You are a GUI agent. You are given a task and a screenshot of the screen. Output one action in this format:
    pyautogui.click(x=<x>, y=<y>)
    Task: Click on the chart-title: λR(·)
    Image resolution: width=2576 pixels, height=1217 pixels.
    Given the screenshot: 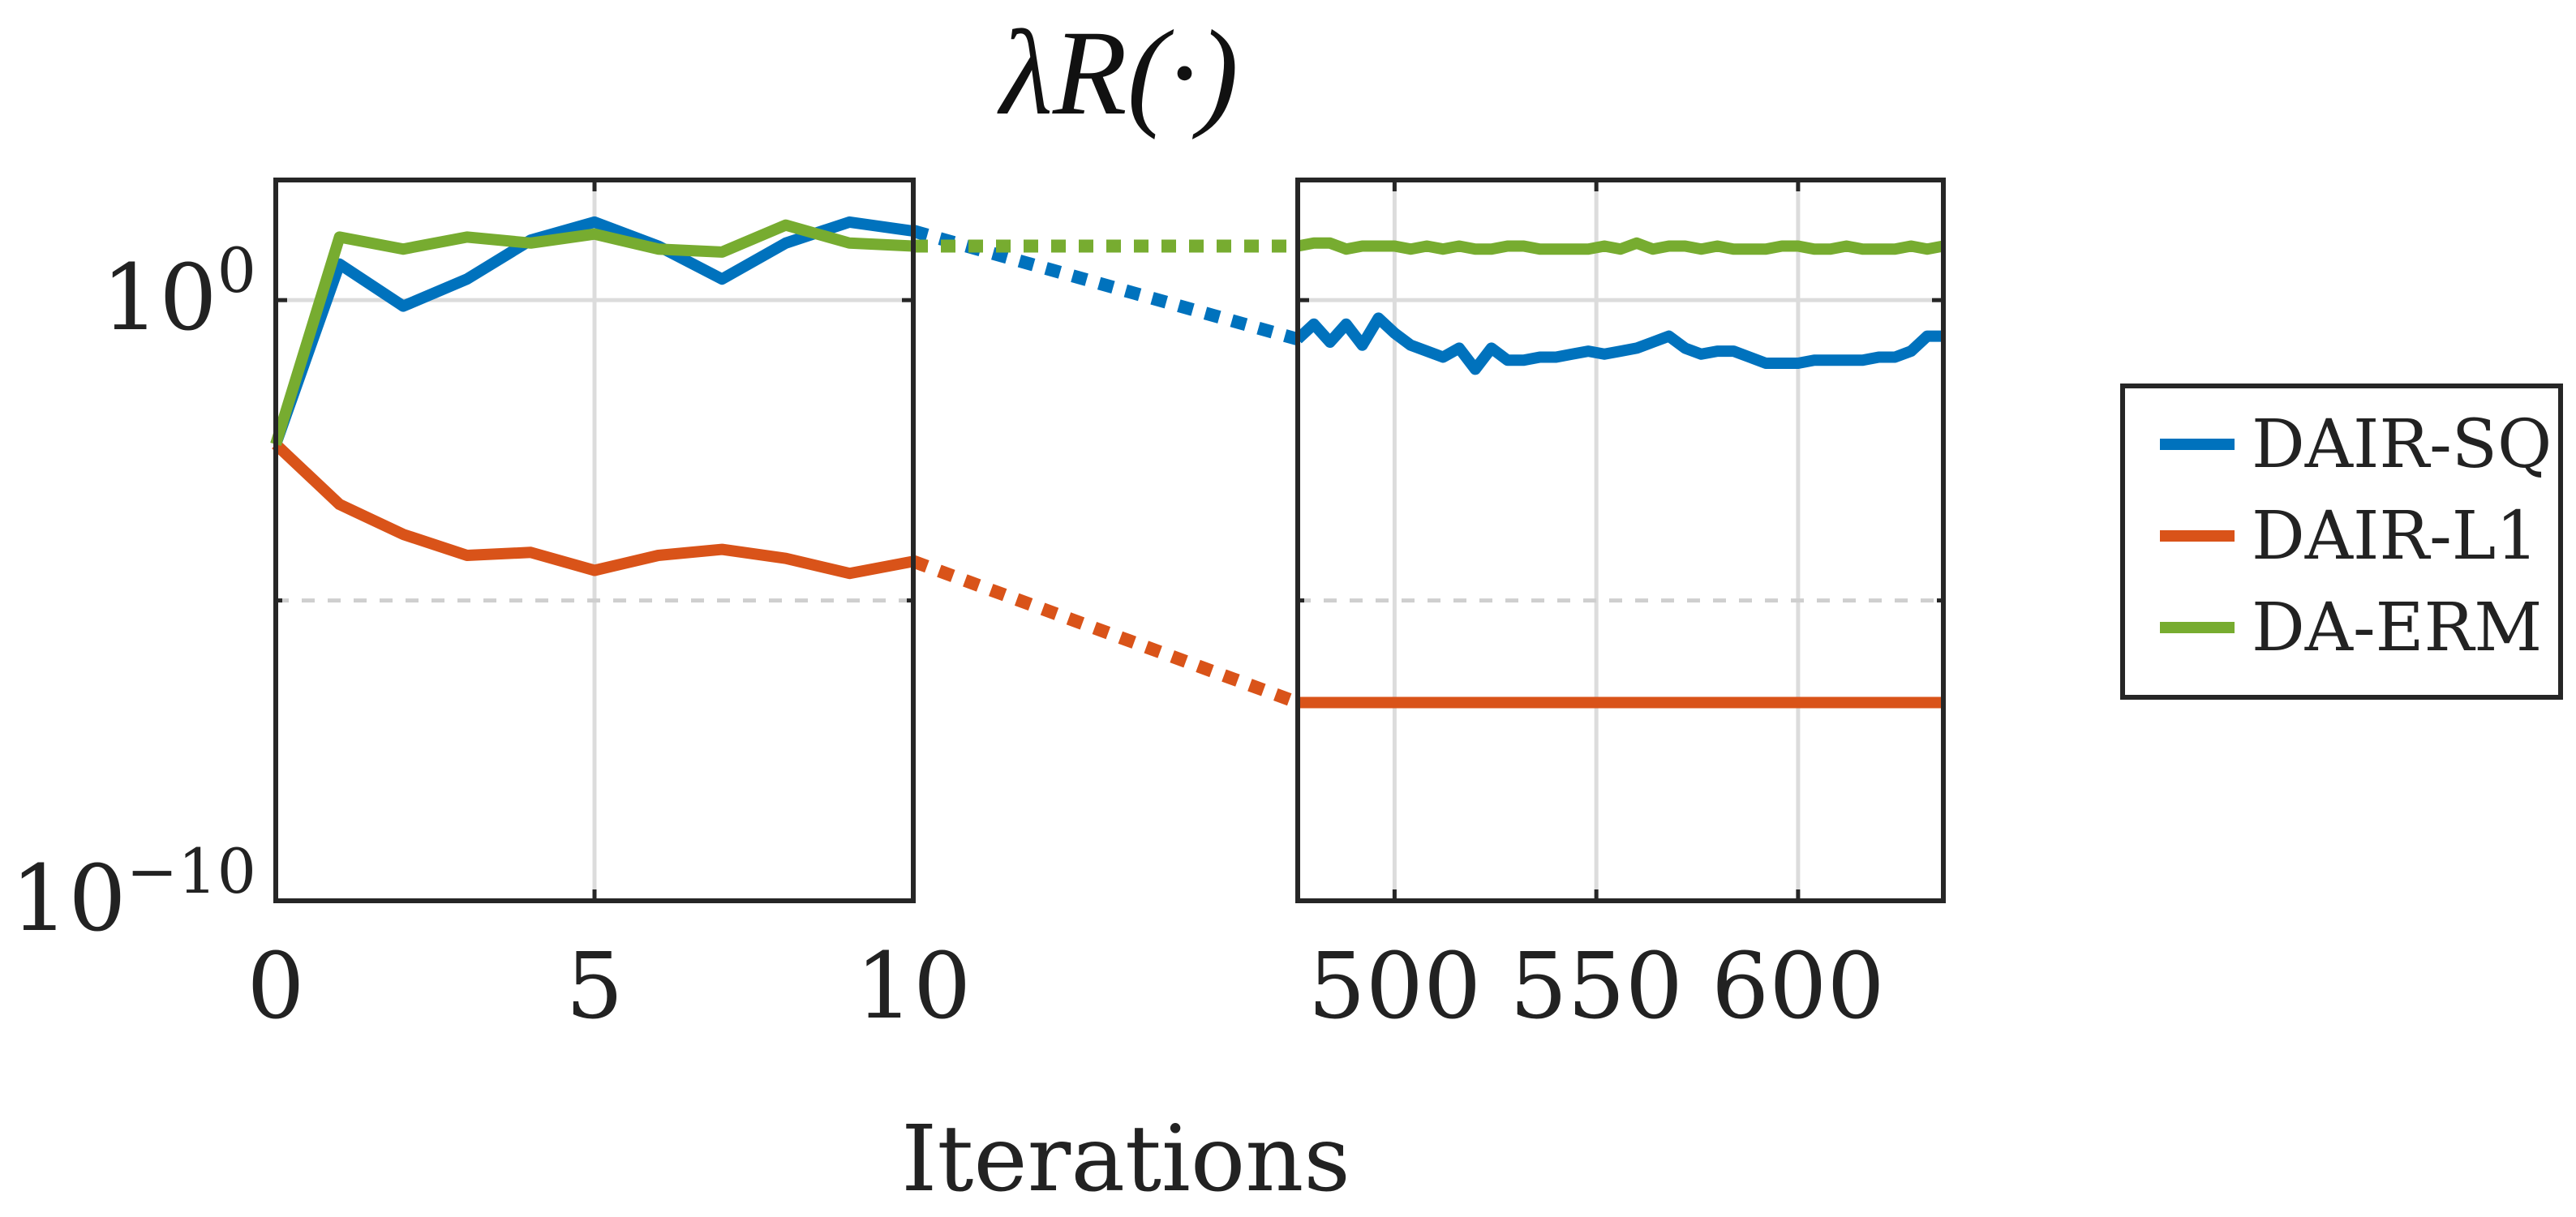 What is the action you would take?
    pyautogui.click(x=1118, y=73)
    